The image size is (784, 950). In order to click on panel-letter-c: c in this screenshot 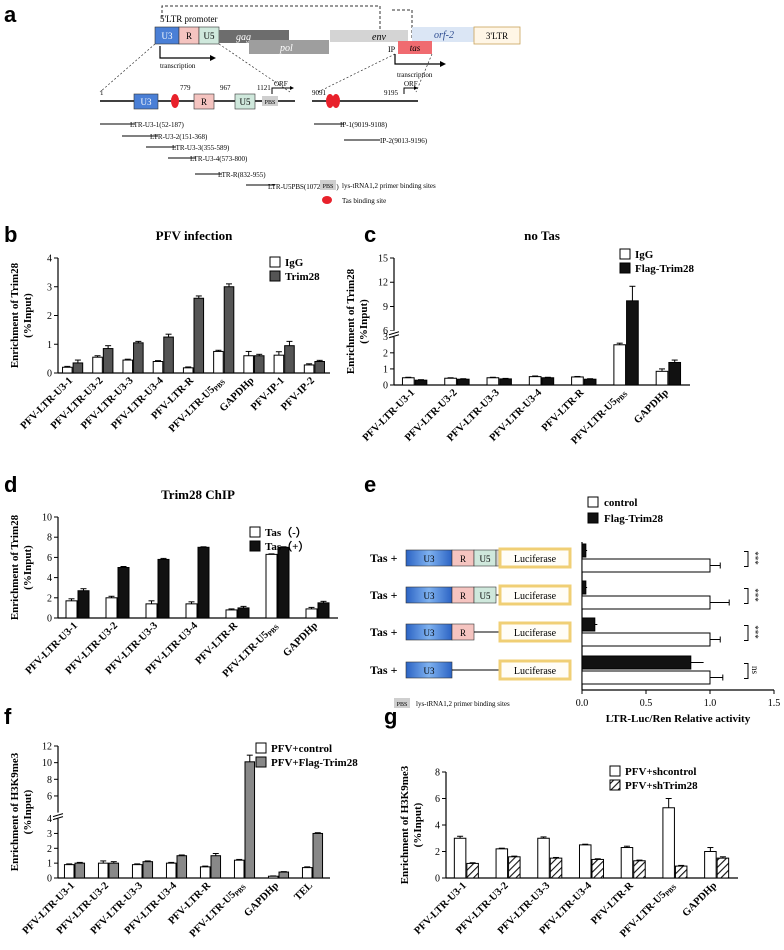, I will do `click(370, 234)`.